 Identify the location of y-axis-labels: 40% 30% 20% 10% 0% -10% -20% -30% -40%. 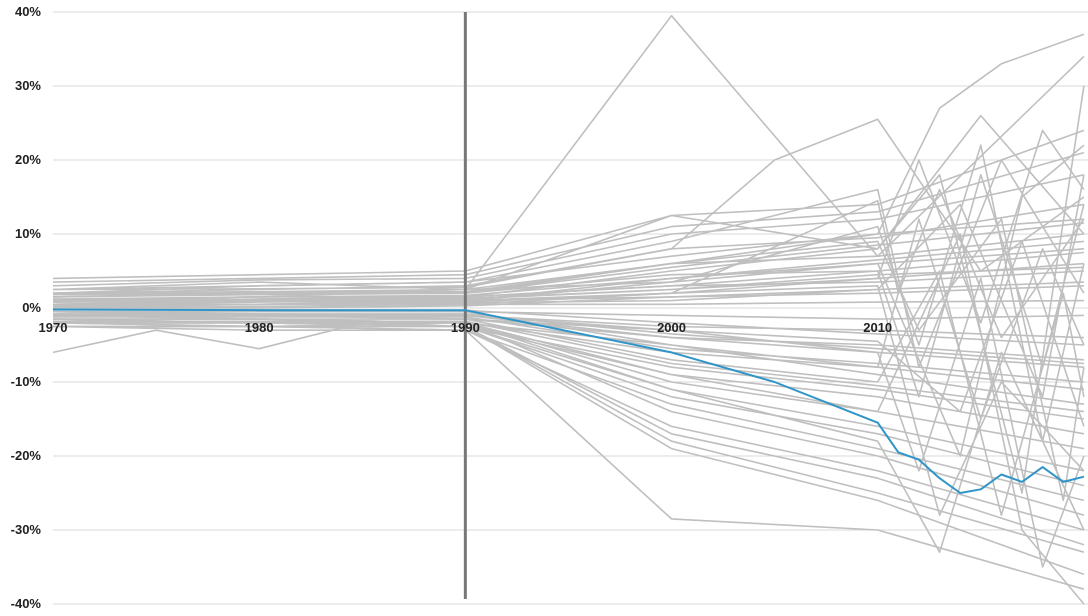
(26, 307).